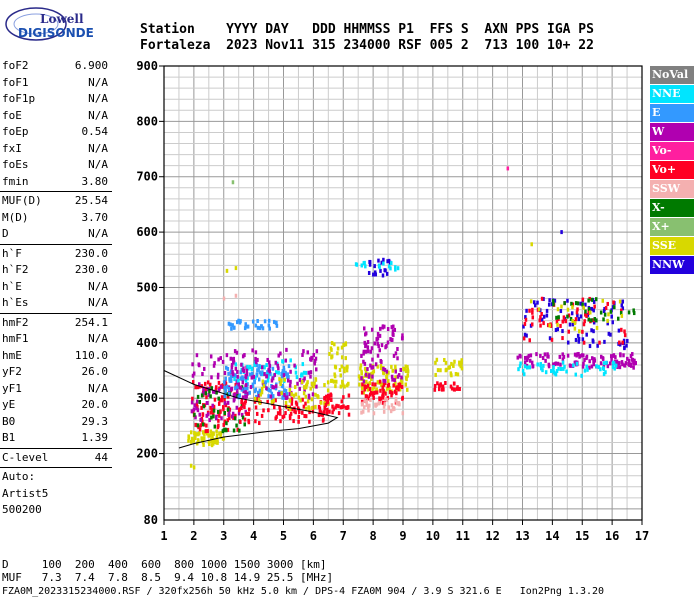  I want to click on y-tick-label: 80, so click(151, 520).